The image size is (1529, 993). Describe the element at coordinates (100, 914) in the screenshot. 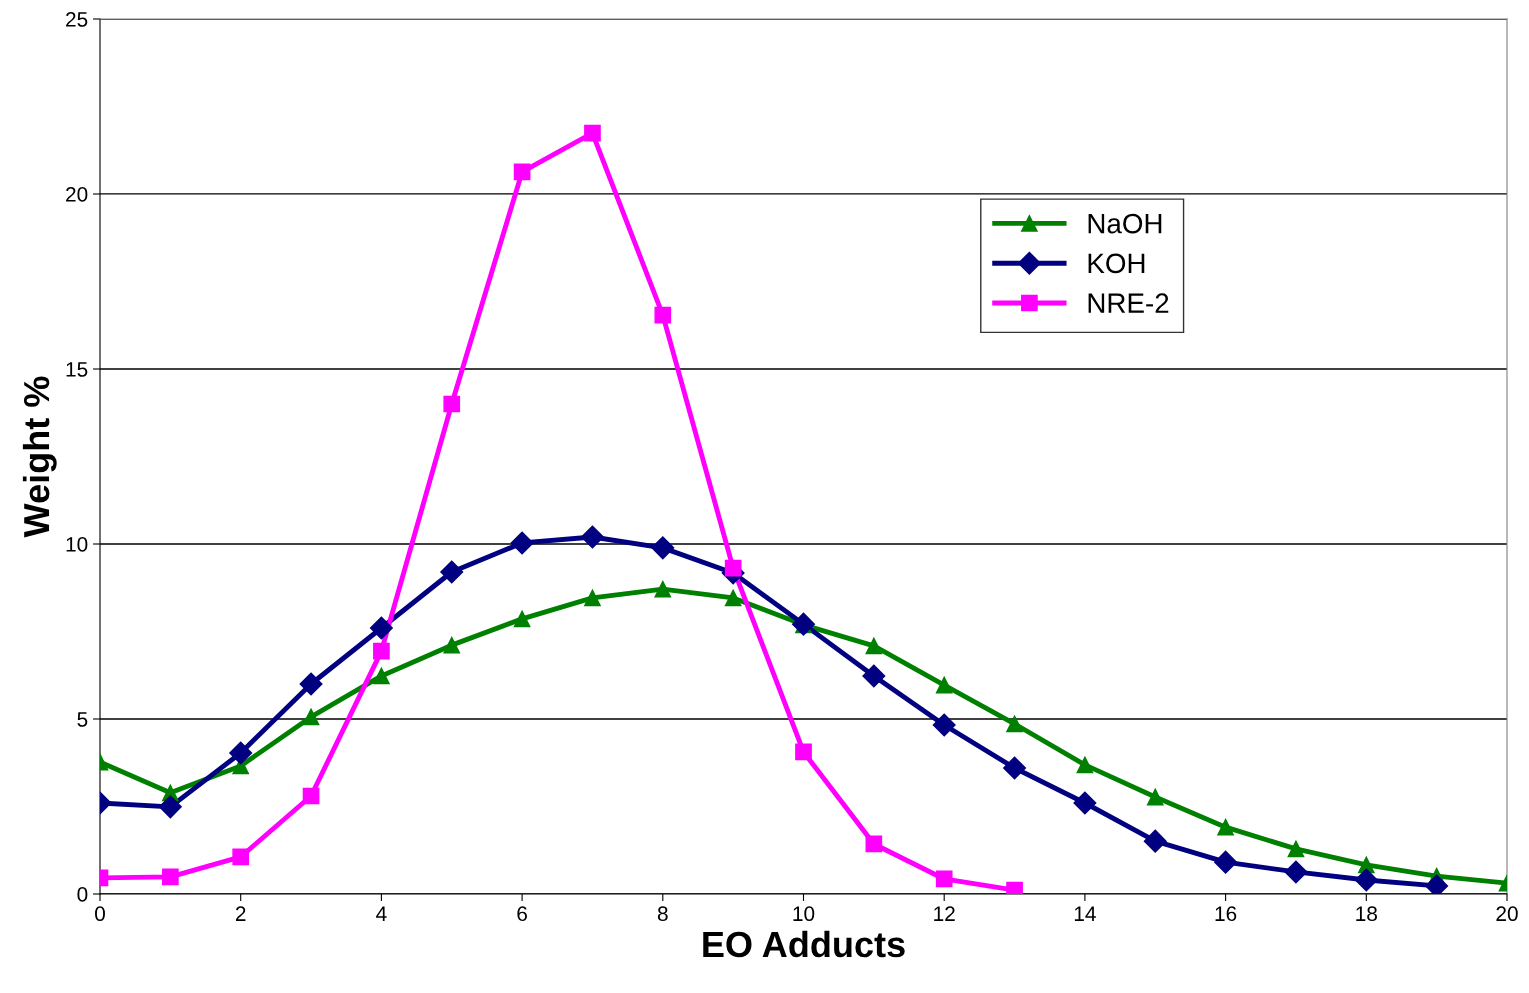

I see `x-tick-label: 0` at that location.